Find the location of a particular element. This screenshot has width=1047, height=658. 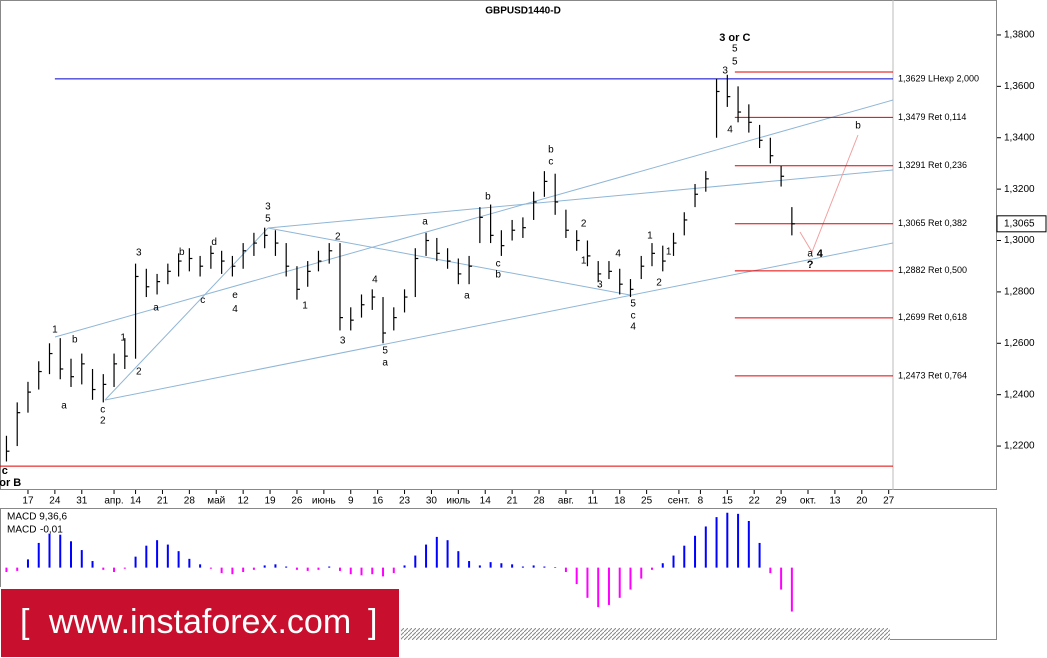

x-tick-label: 15 is located at coordinates (728, 501).